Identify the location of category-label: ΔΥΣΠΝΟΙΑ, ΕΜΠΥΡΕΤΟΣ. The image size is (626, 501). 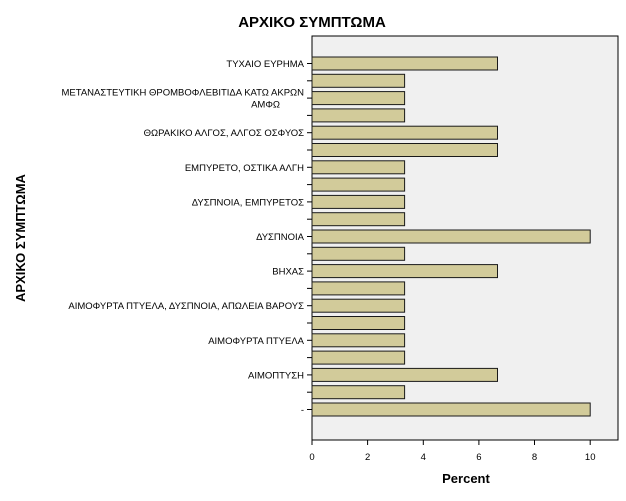
(248, 202).